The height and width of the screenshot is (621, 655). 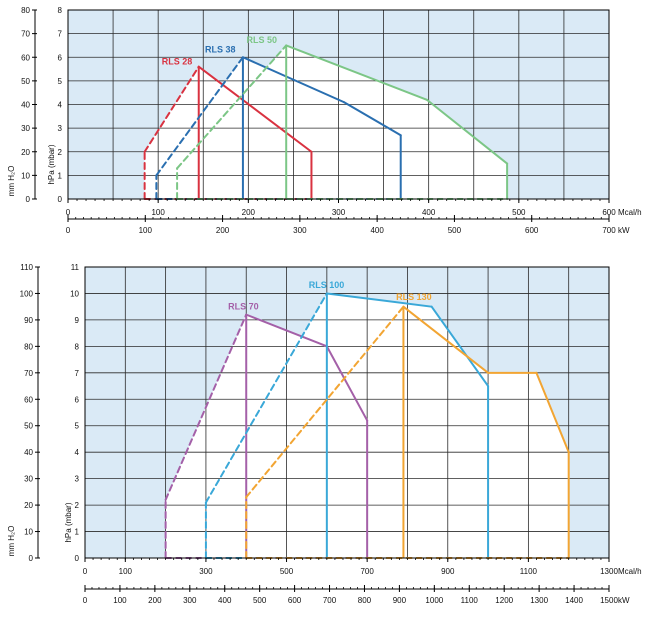 I want to click on kw-tick-label: 1500, so click(x=609, y=600).